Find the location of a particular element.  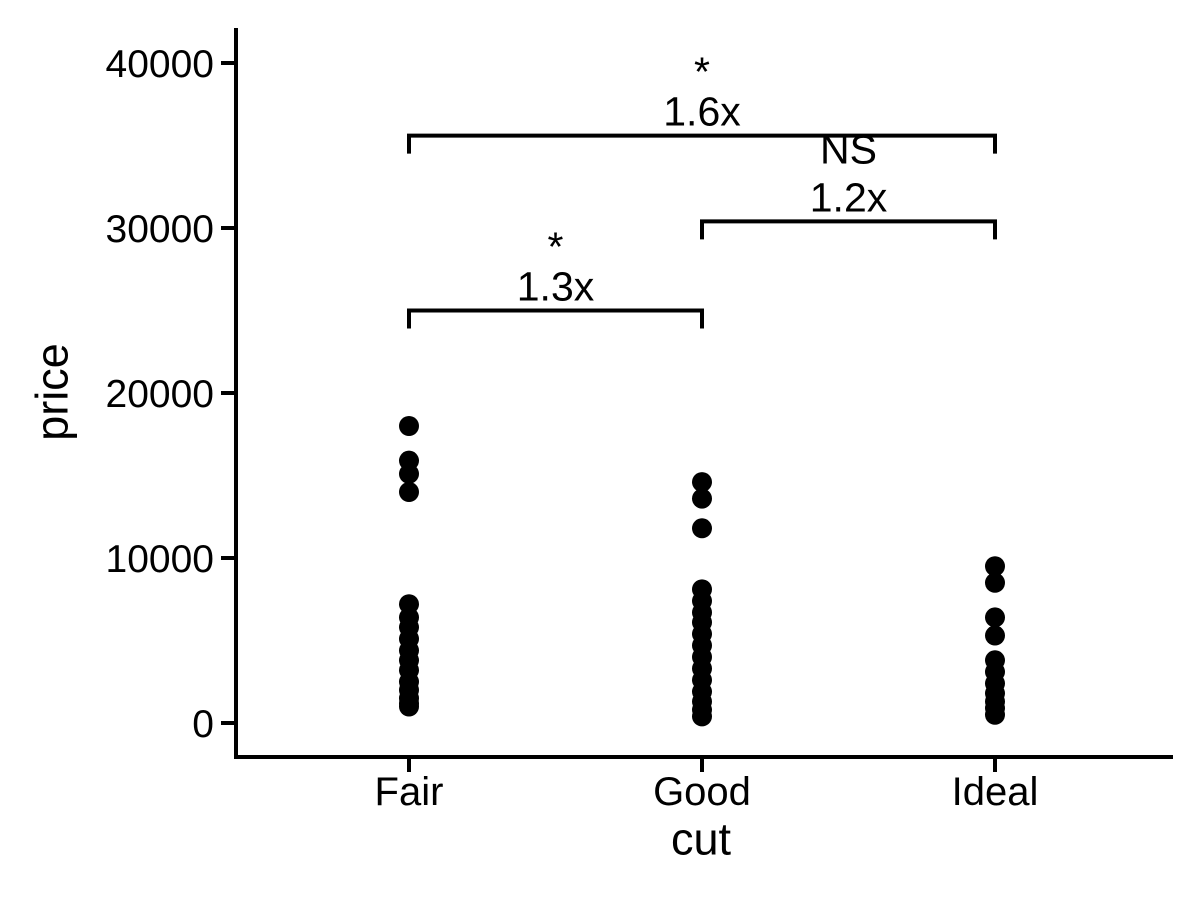

significance-label: NS is located at coordinates (848, 149).